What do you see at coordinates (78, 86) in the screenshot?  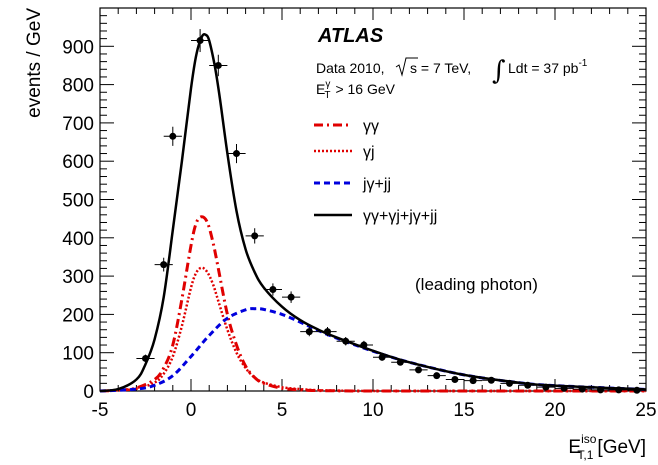 I see `y-tick-label: 800` at bounding box center [78, 86].